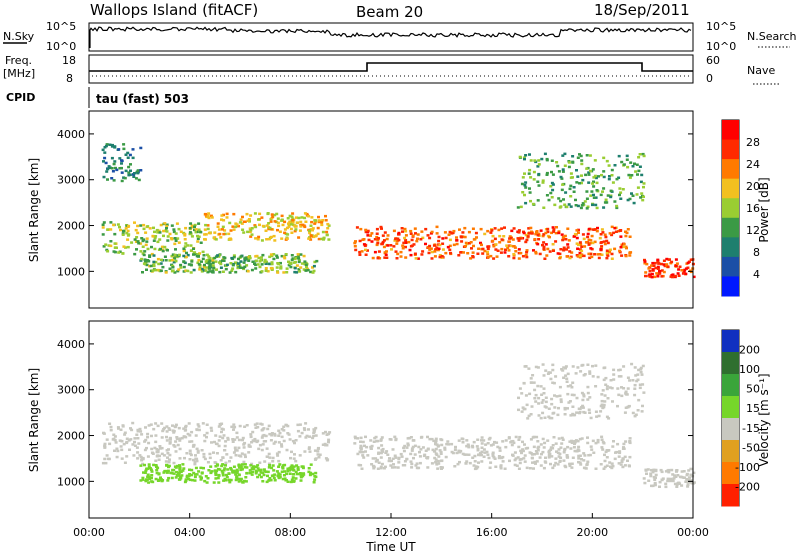  What do you see at coordinates (389, 12) in the screenshot?
I see `beam-label: Beam 20` at bounding box center [389, 12].